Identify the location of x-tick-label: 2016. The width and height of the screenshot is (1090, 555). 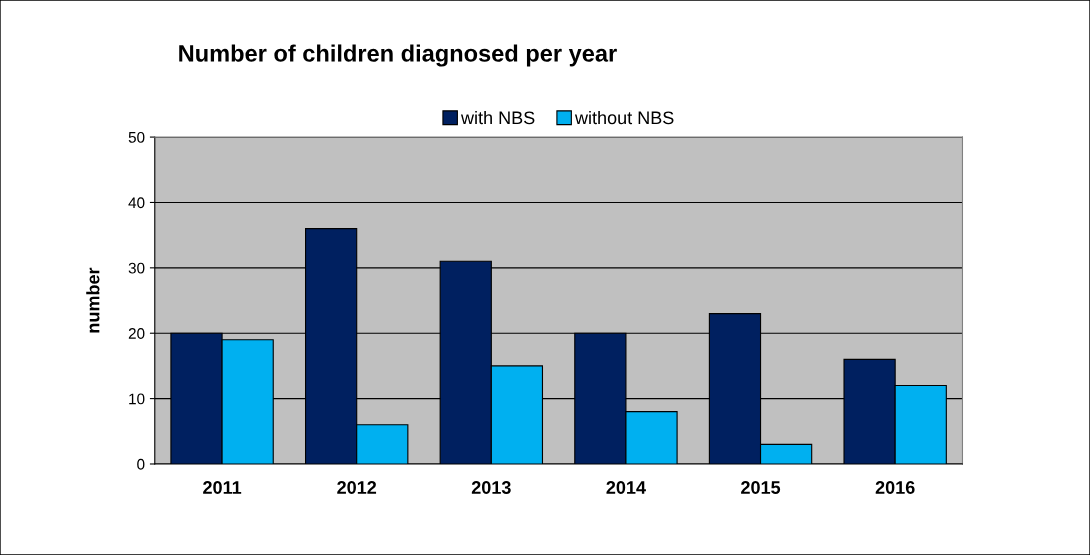
(895, 487).